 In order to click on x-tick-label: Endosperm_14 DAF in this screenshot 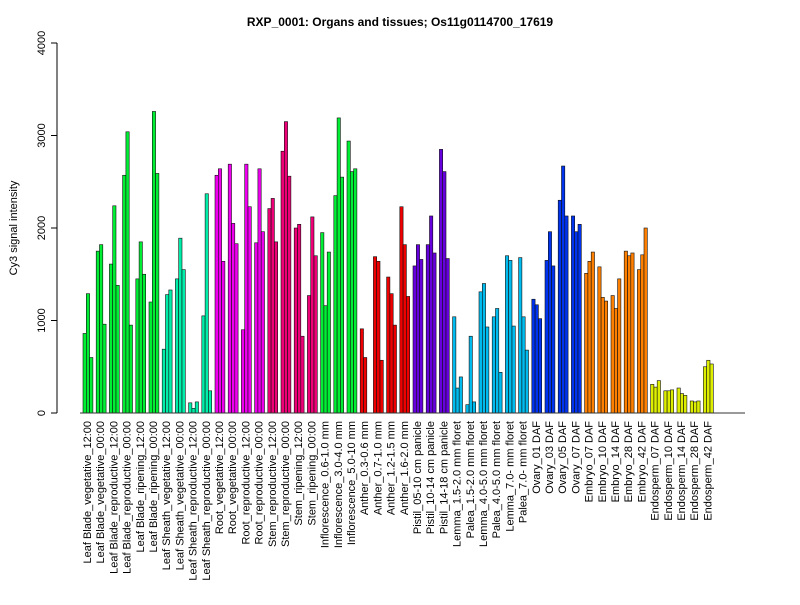, I will do `click(682, 471)`.